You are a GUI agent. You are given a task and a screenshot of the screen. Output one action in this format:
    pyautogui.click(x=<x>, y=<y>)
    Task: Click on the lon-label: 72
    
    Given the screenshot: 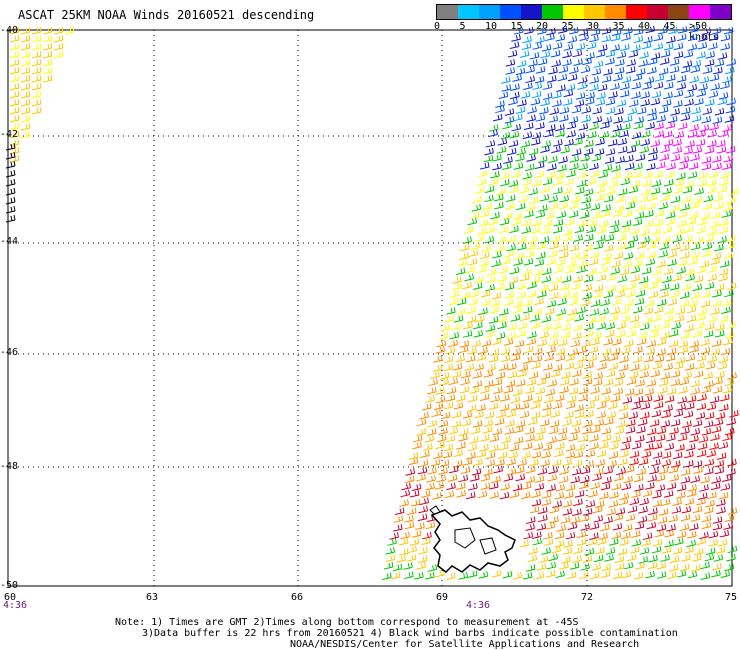 What is the action you would take?
    pyautogui.click(x=587, y=597)
    